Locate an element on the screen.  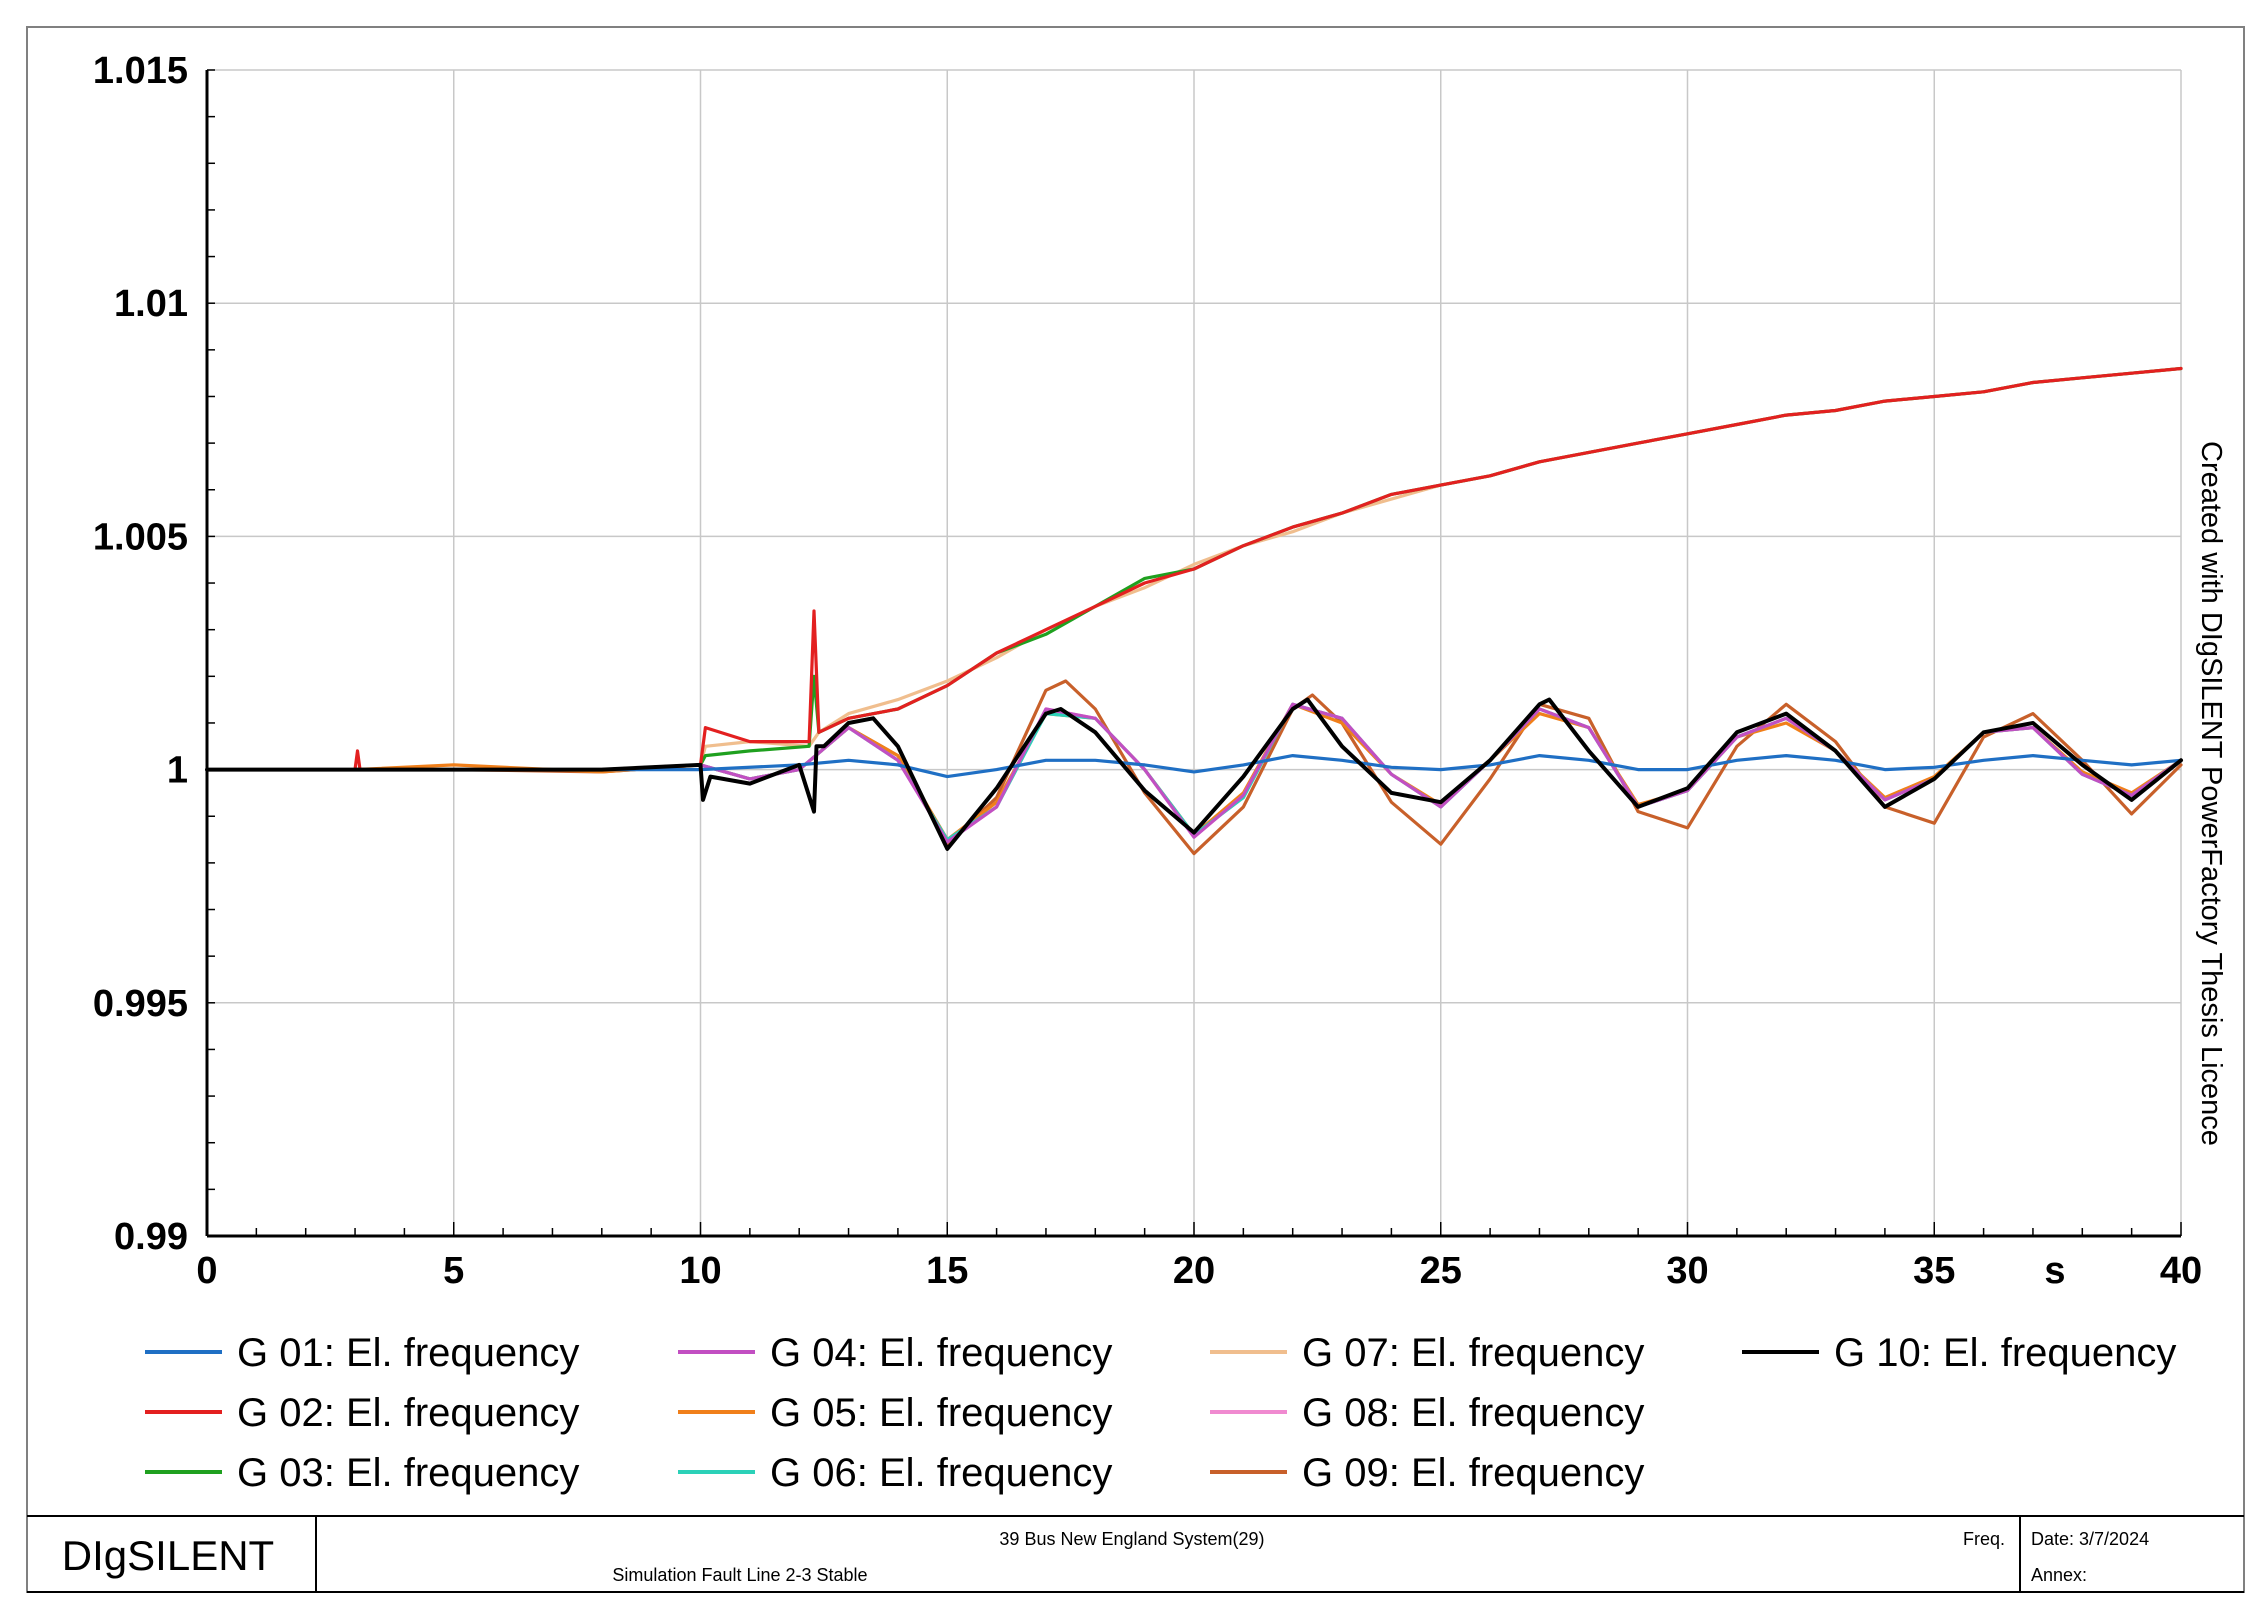
legend-item: G 09: El. frequency is located at coordinates (1427, 1473).